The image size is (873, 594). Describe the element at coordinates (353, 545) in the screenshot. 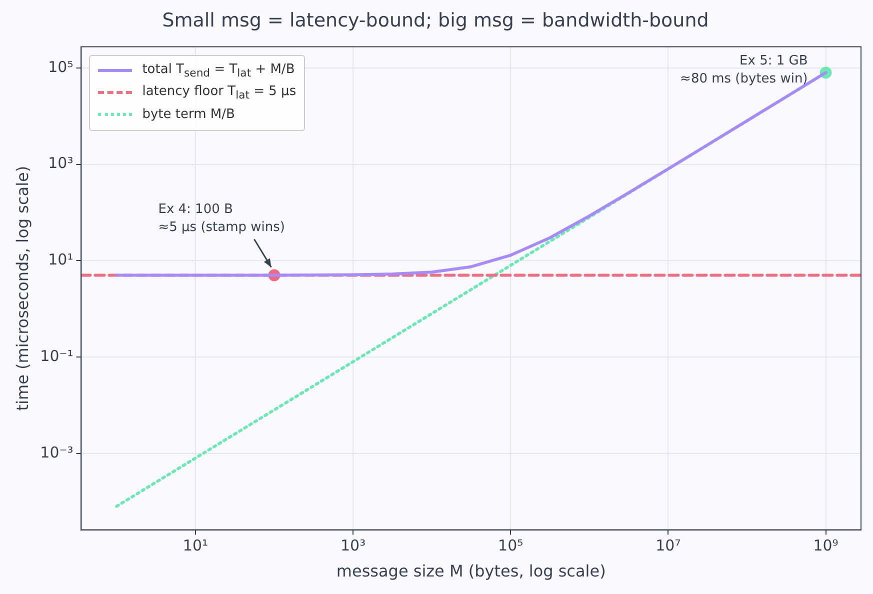

I see `x-tick-label: 10³` at that location.